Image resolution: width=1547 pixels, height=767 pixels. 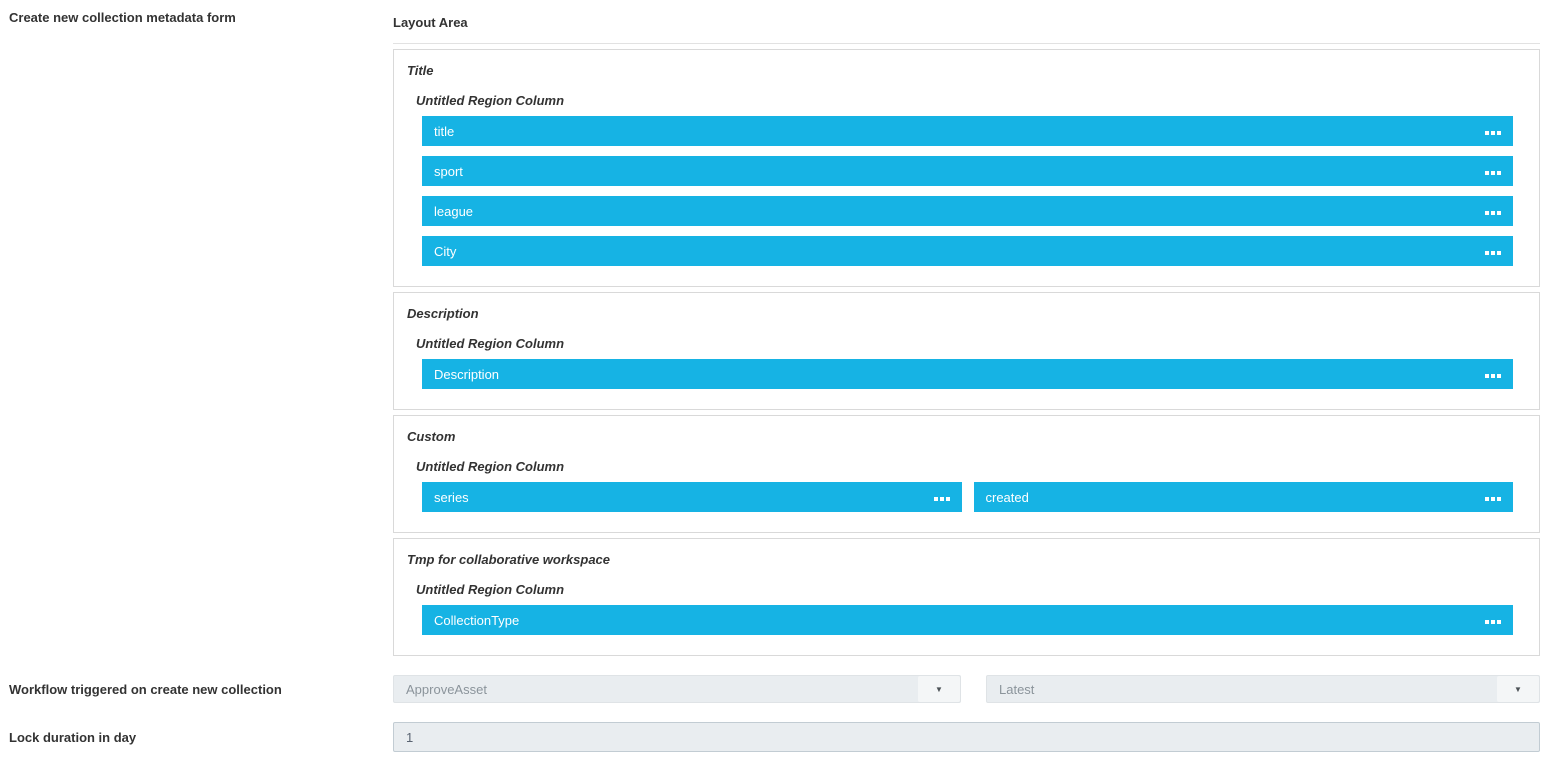 I want to click on field-item: sport, so click(x=967, y=171).